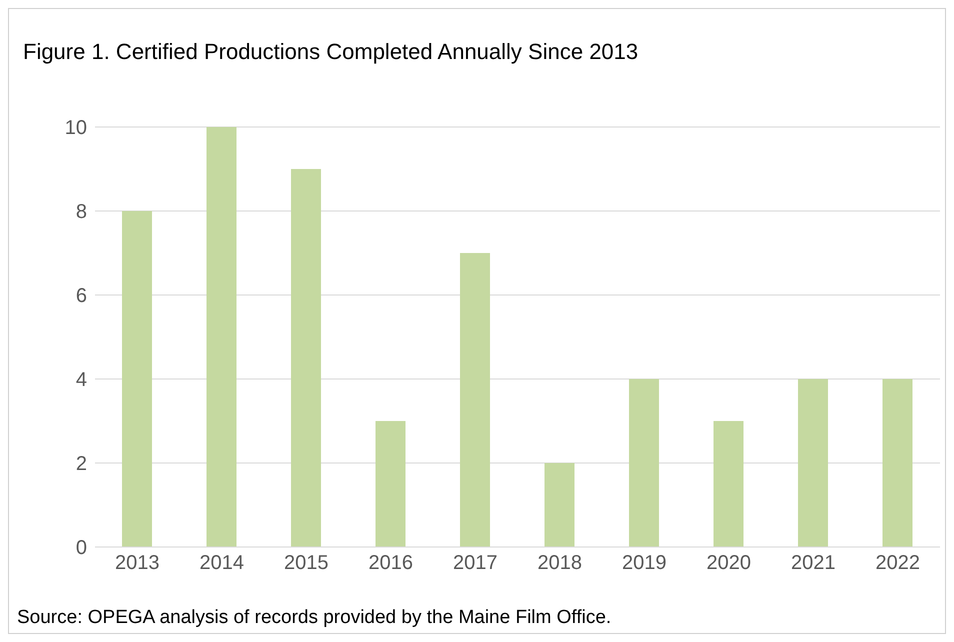 This screenshot has height=642, width=954. I want to click on x-tick-label: 2016, so click(390, 563).